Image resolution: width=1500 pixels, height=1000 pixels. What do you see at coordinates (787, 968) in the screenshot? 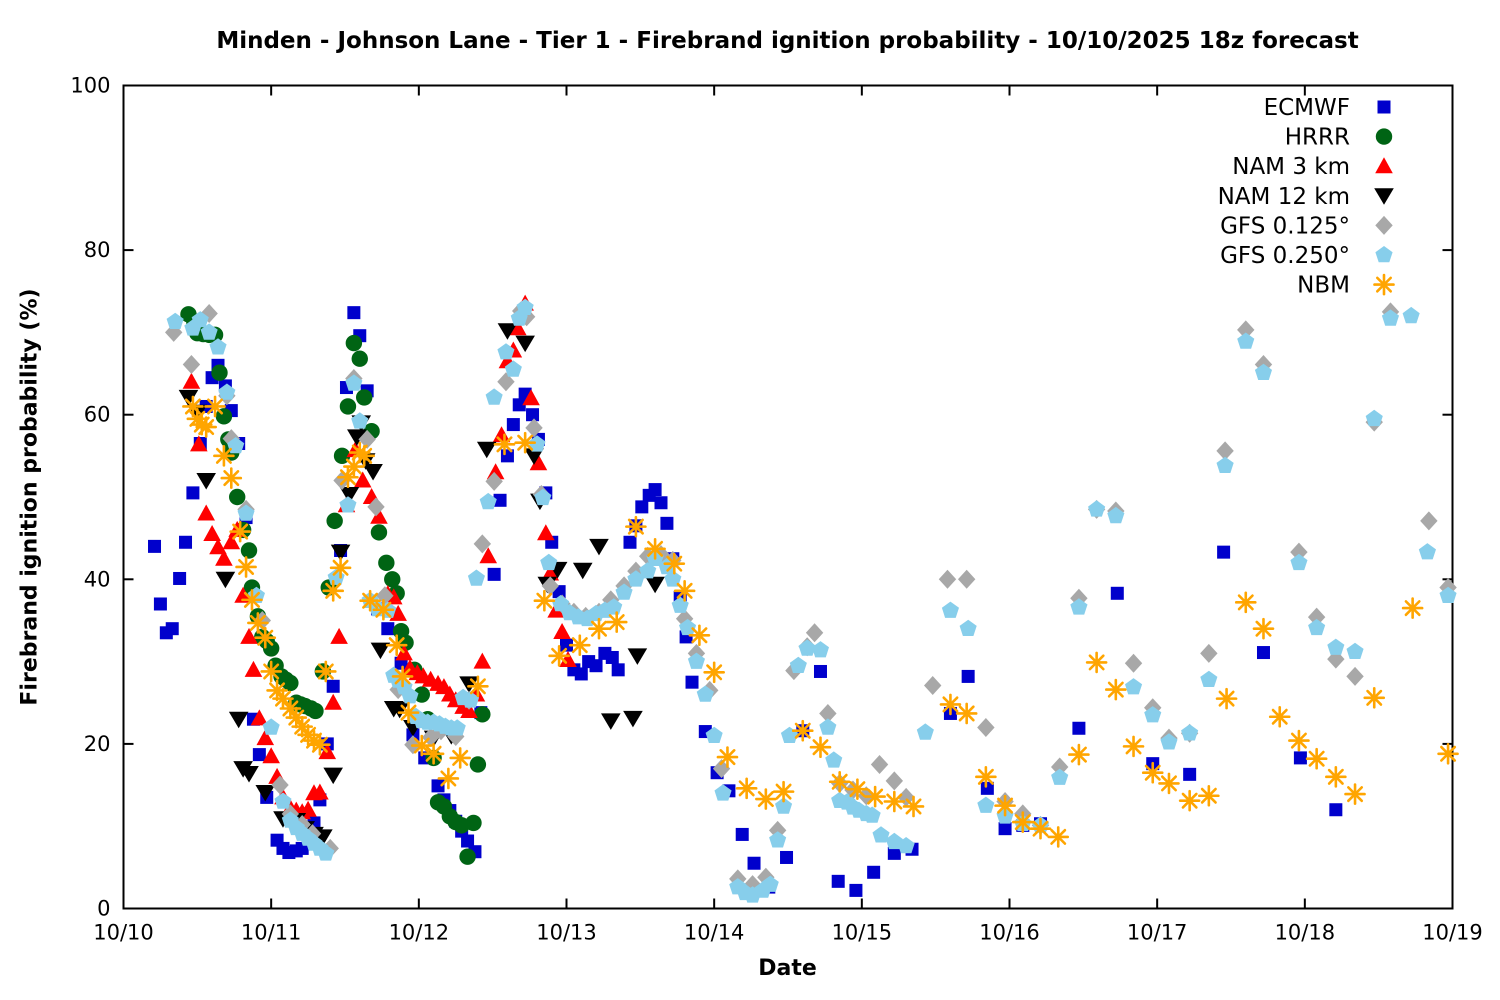
I see `x-axis-label: Date` at bounding box center [787, 968].